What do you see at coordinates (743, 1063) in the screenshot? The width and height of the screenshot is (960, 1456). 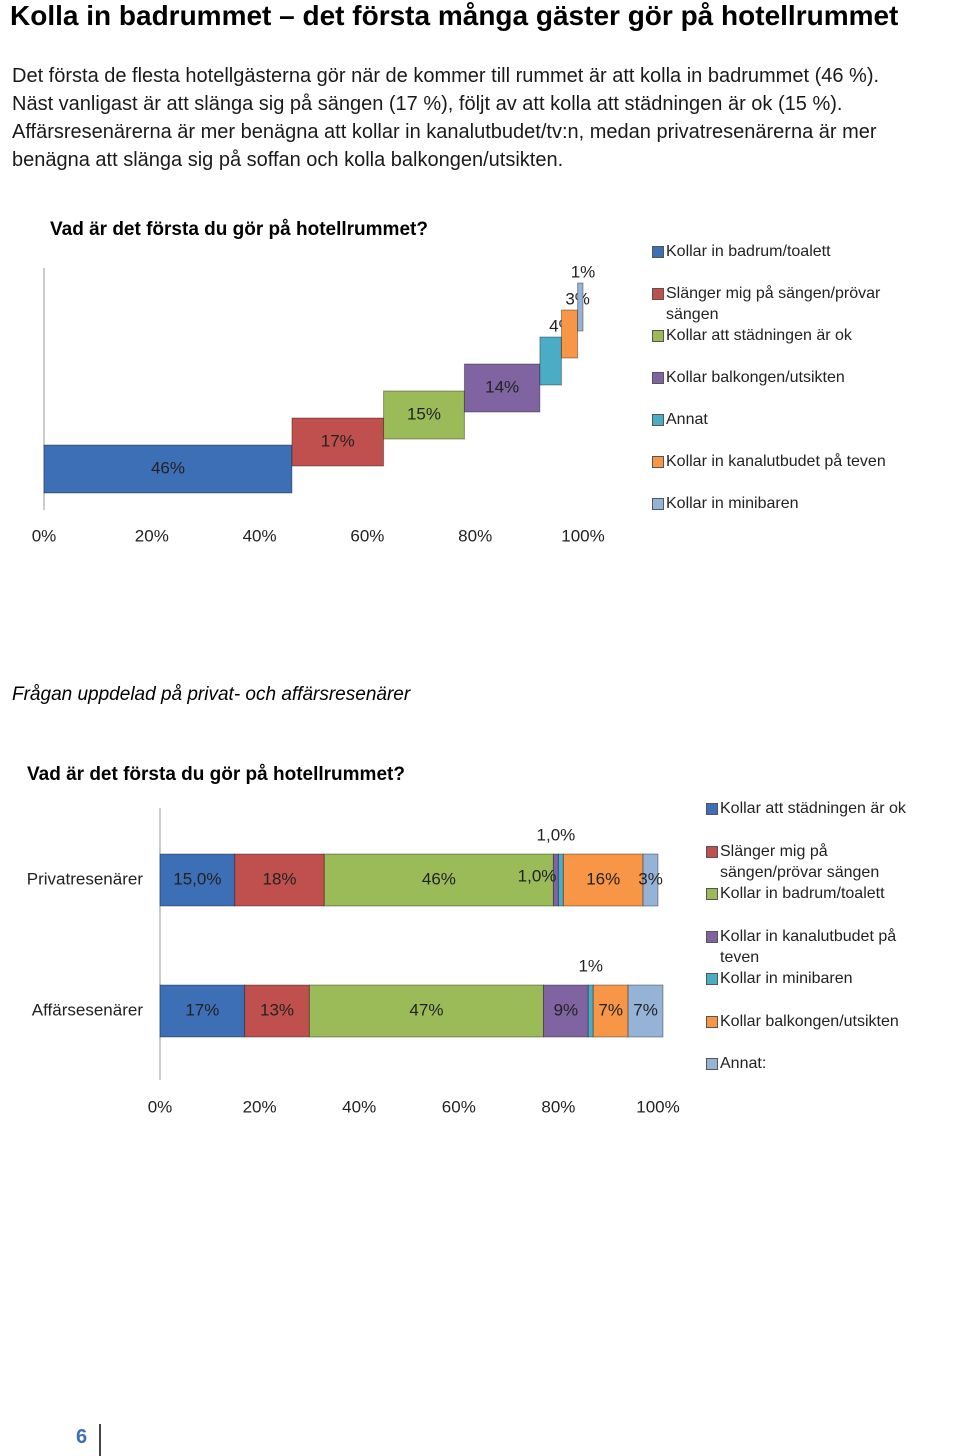 I see `legend-label: Annat:` at bounding box center [743, 1063].